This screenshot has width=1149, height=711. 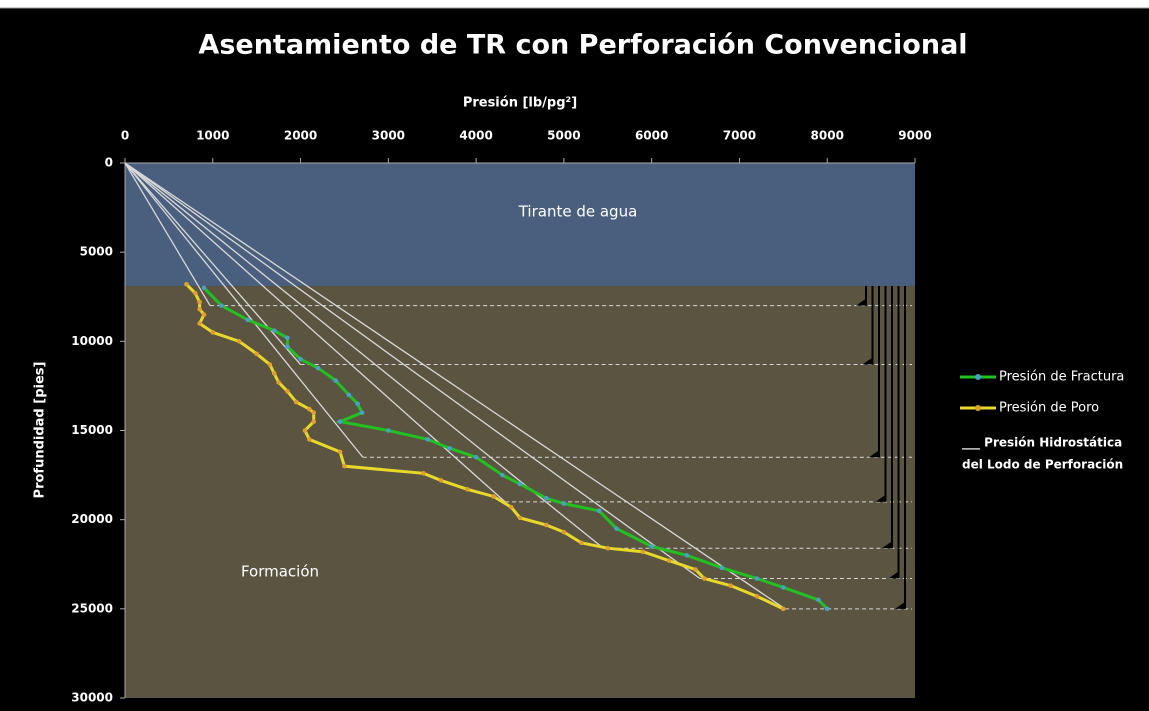 I want to click on x-axis-label: Presión [lb/pg²], so click(x=520, y=103).